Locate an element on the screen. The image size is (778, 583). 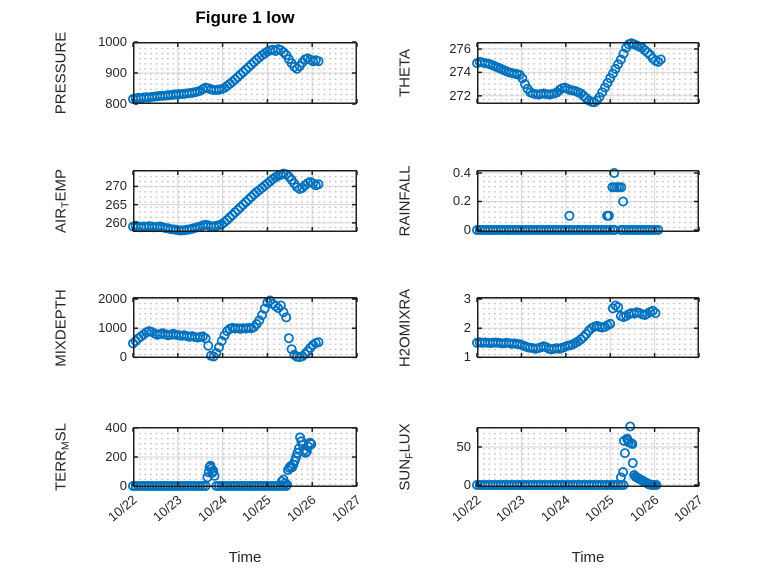
y-axis-label-text: PRESSURE is located at coordinates (61, 73).